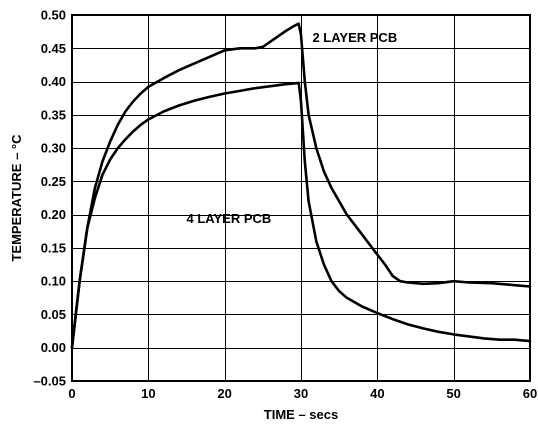  I want to click on y-tick-label: –0.05, so click(49, 381).